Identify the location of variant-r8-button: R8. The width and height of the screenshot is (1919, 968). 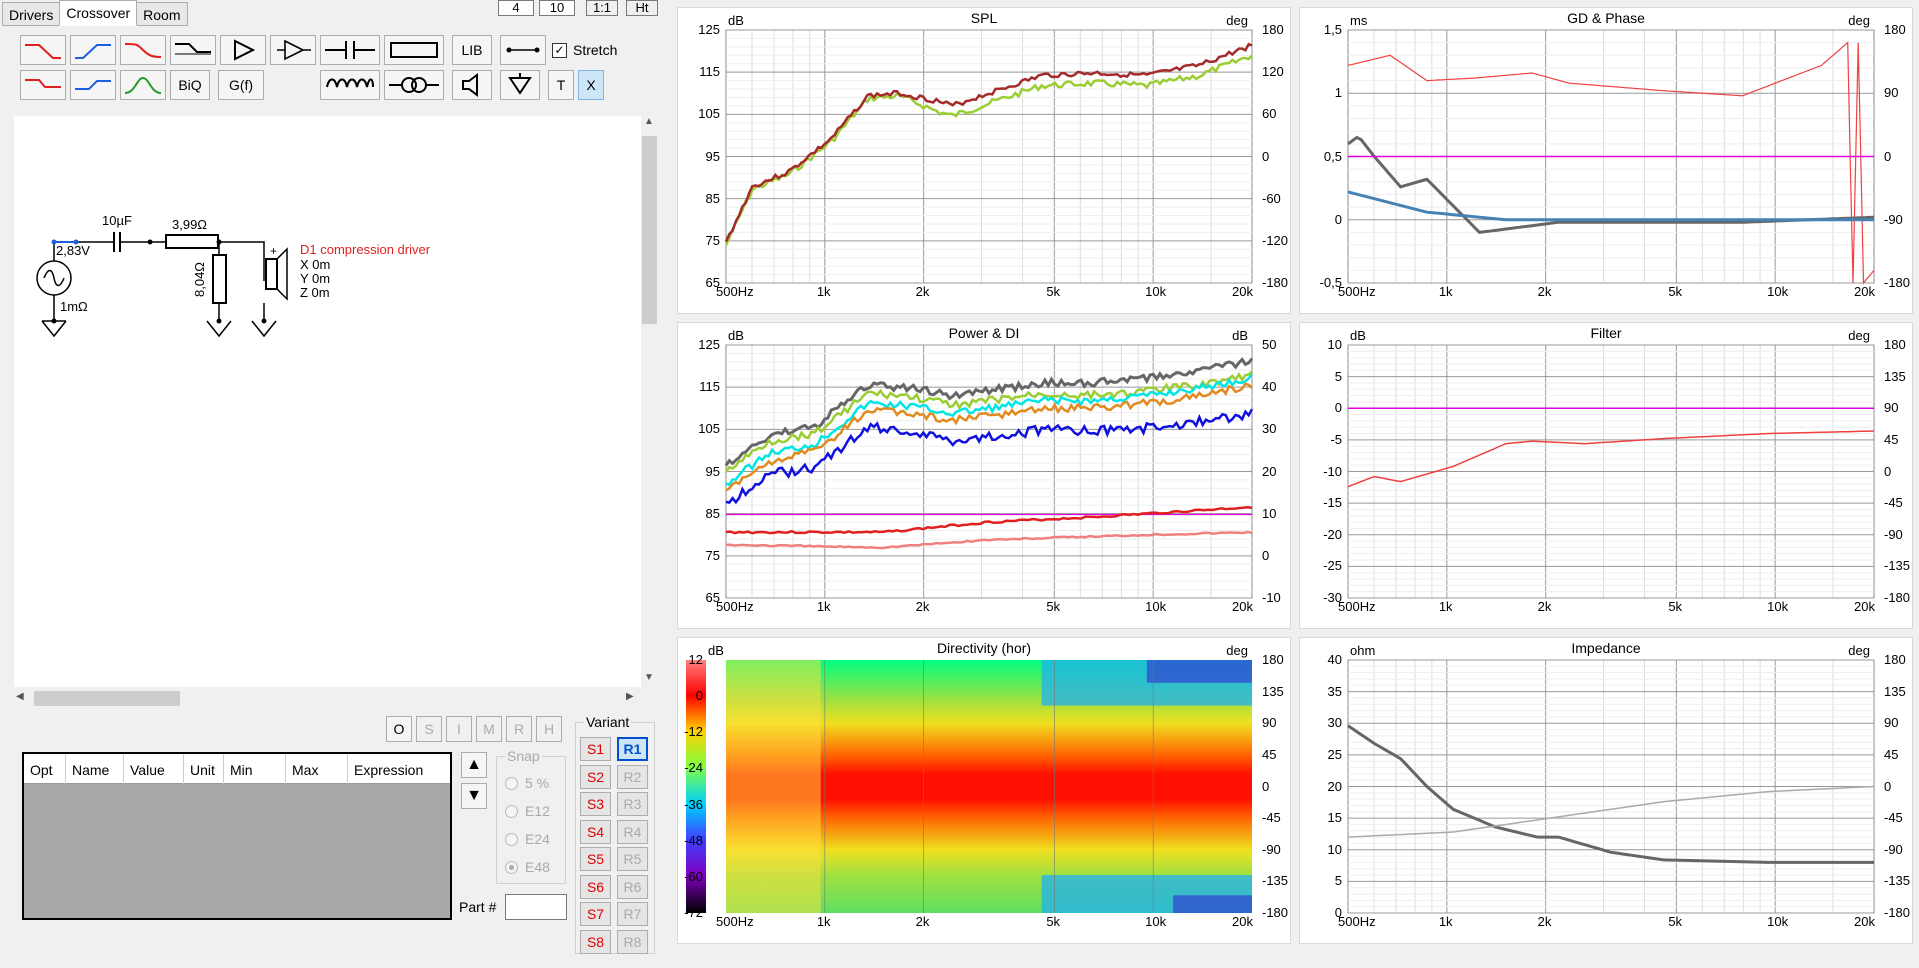
(632, 941).